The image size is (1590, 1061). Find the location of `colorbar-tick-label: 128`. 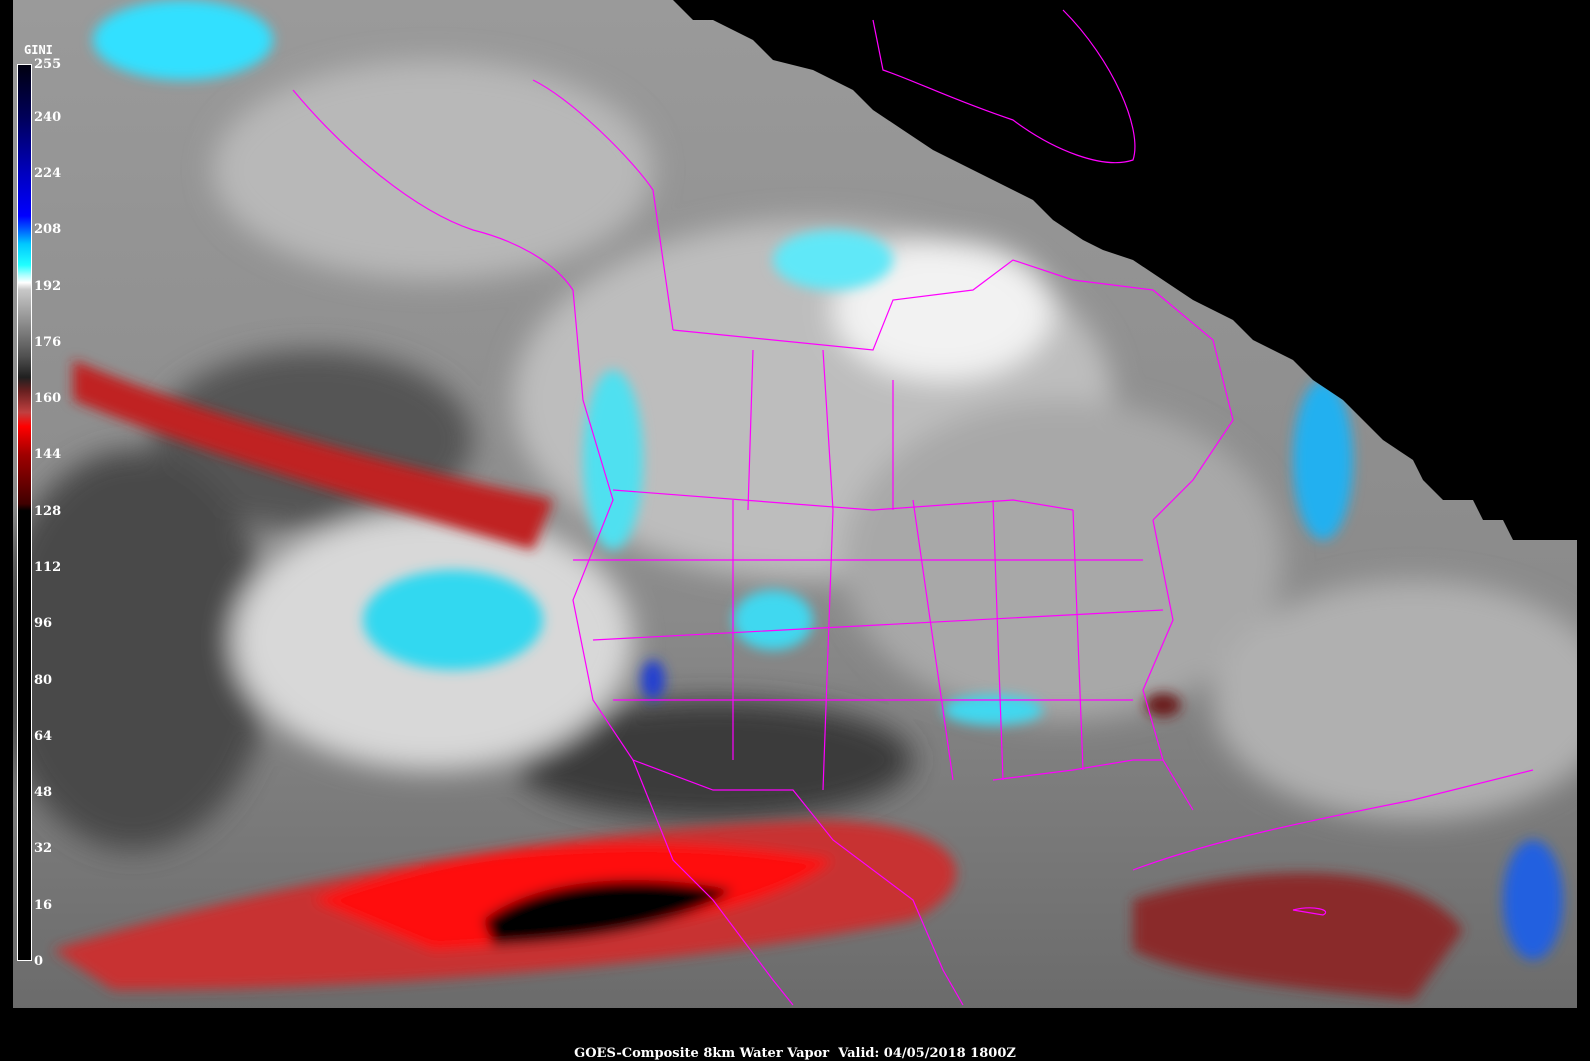

colorbar-tick-label: 128 is located at coordinates (48, 511).